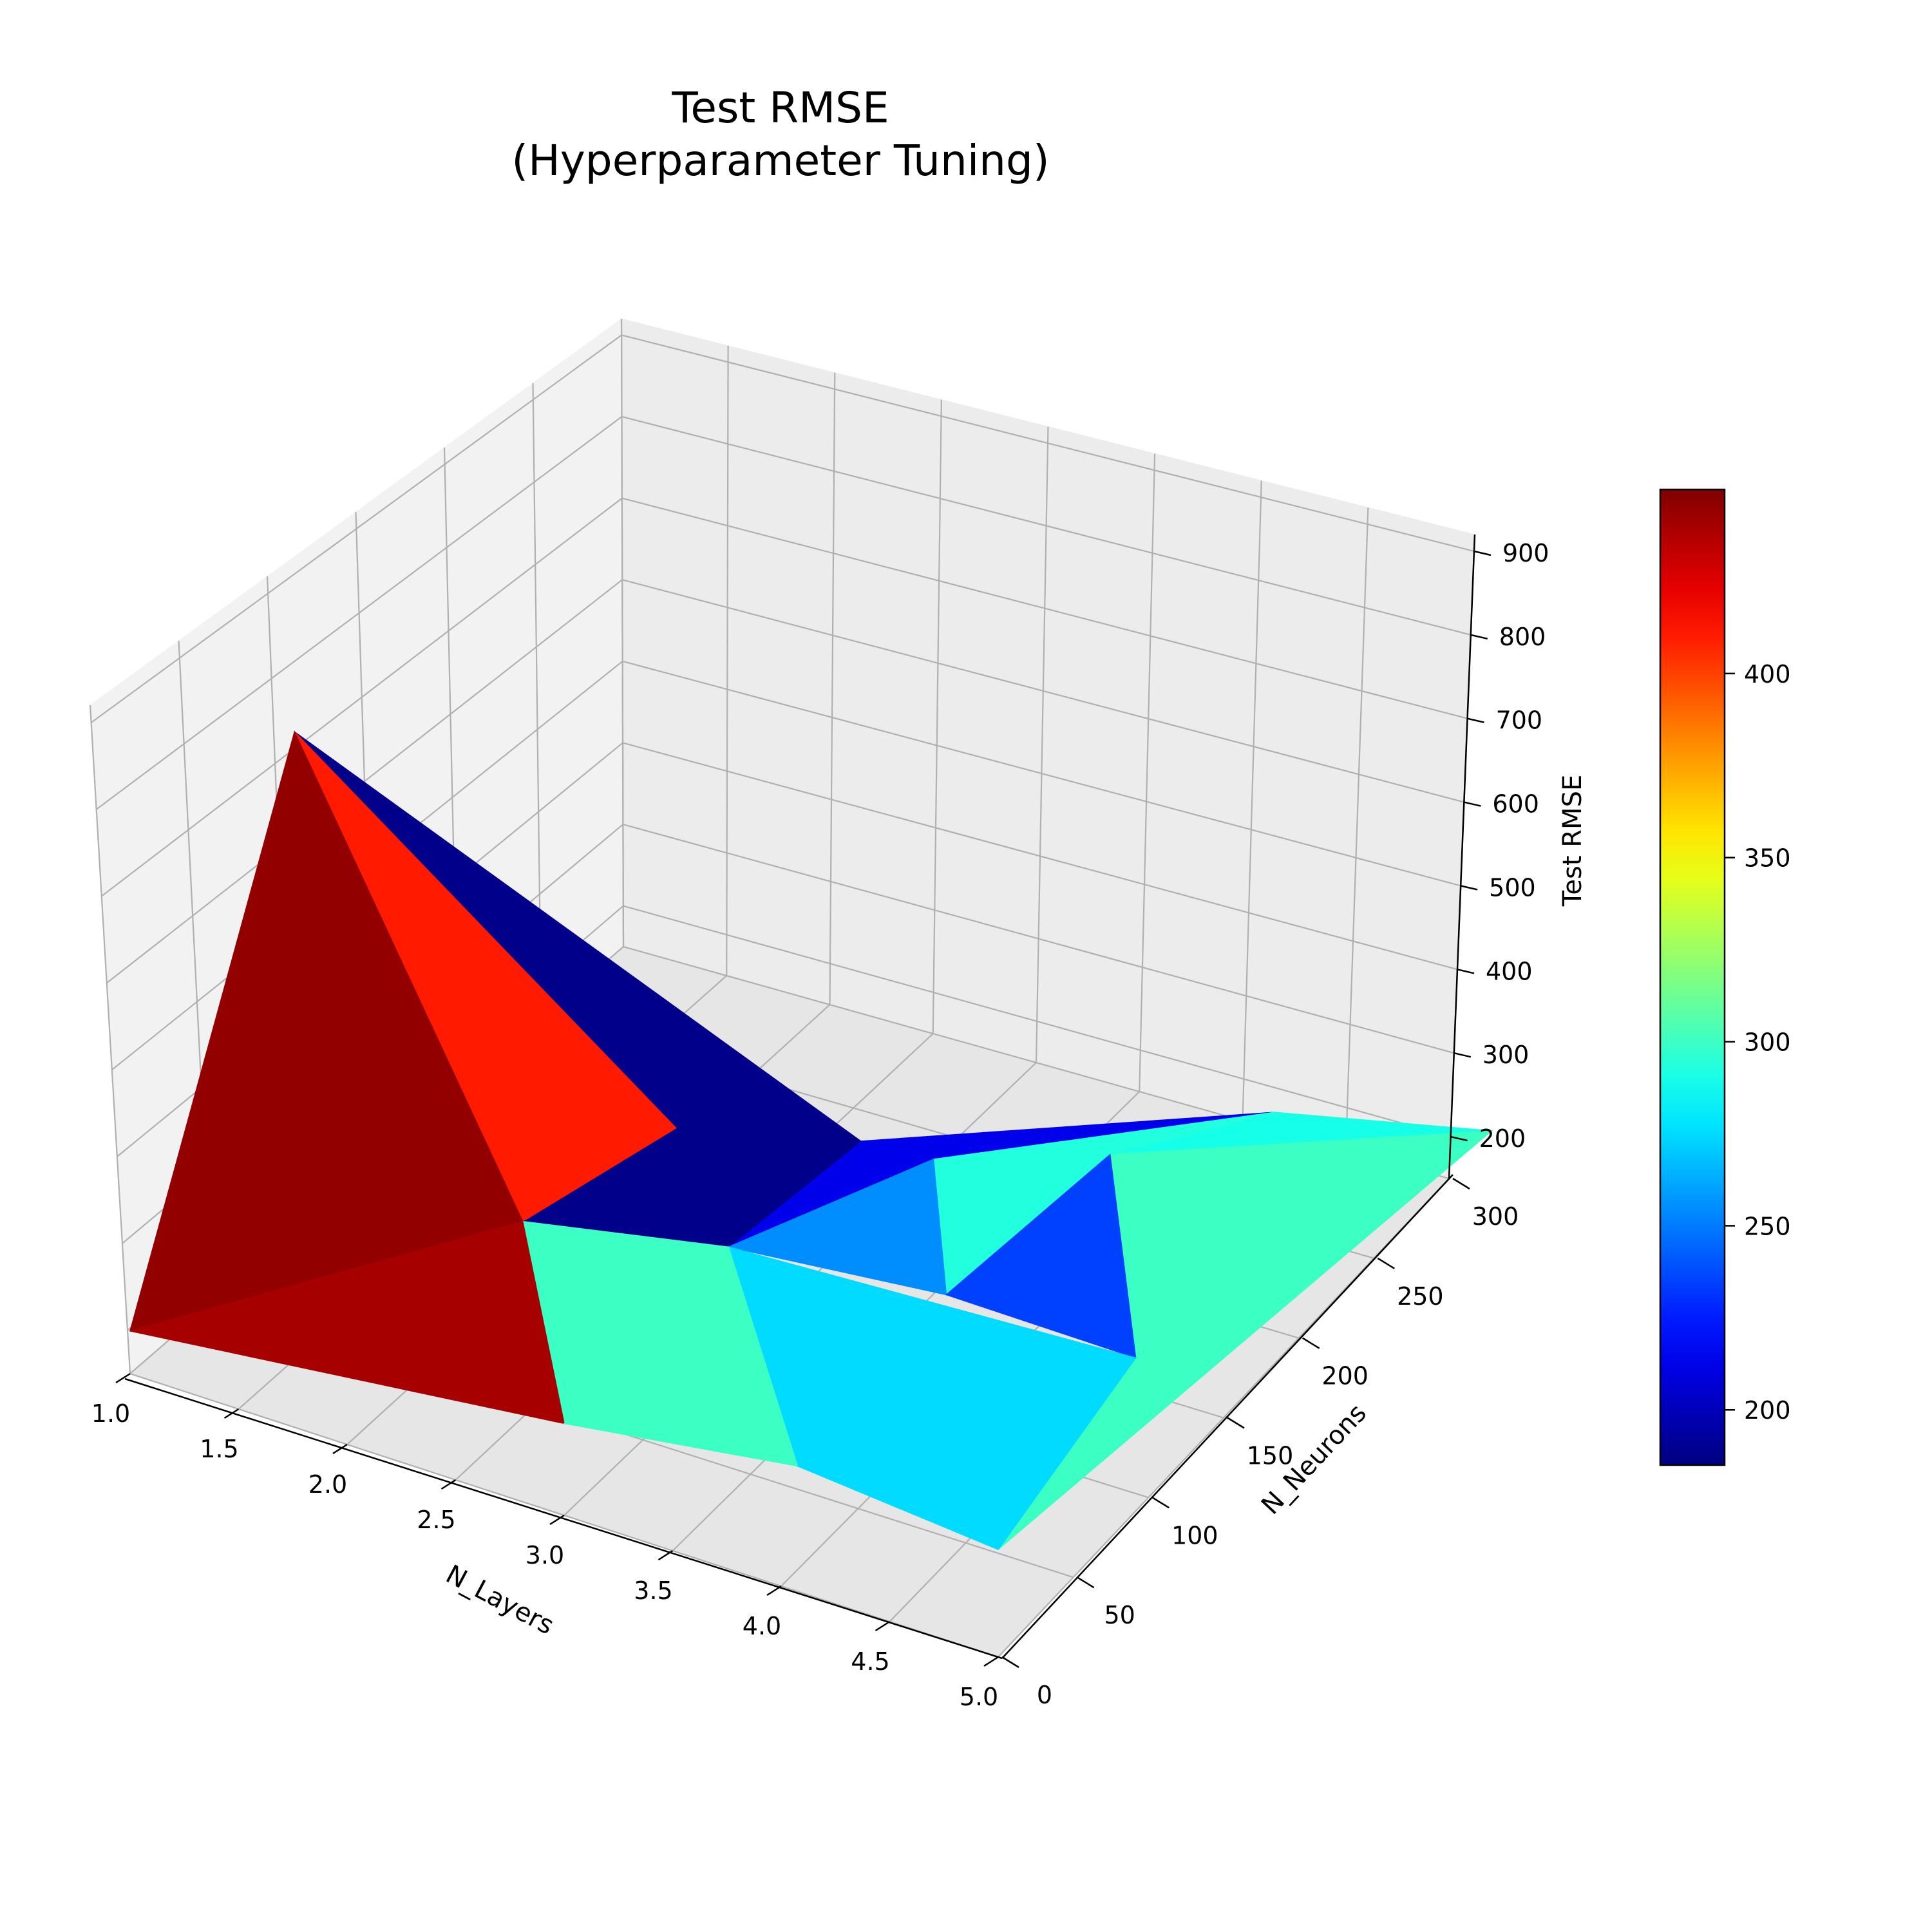 The width and height of the screenshot is (1932, 1932). Describe the element at coordinates (1044, 1695) in the screenshot. I see `y-tick-label: 0` at that location.